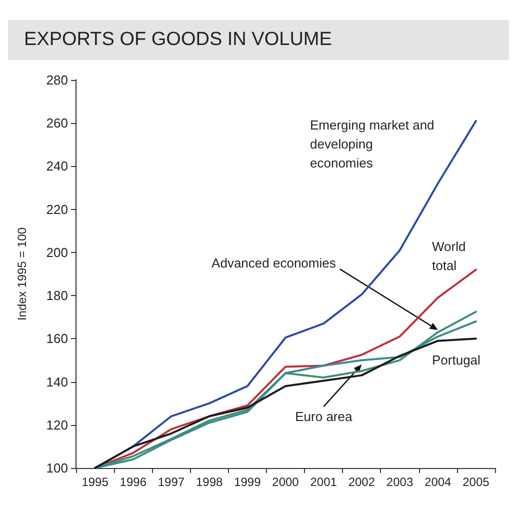 The width and height of the screenshot is (517, 514). I want to click on x-tick-label: 2004, so click(438, 482).